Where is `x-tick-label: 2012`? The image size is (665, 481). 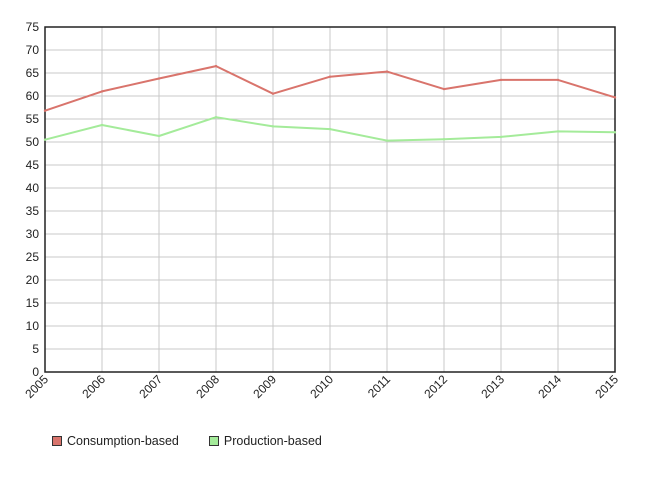 x-tick-label: 2012 is located at coordinates (435, 386).